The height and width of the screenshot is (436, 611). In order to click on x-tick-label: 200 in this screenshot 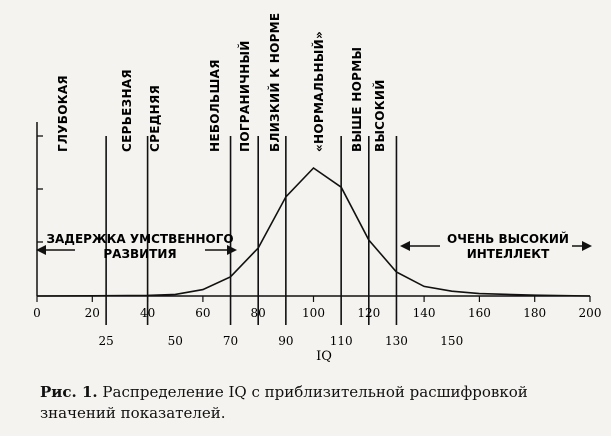, I will do `click(590, 313)`.